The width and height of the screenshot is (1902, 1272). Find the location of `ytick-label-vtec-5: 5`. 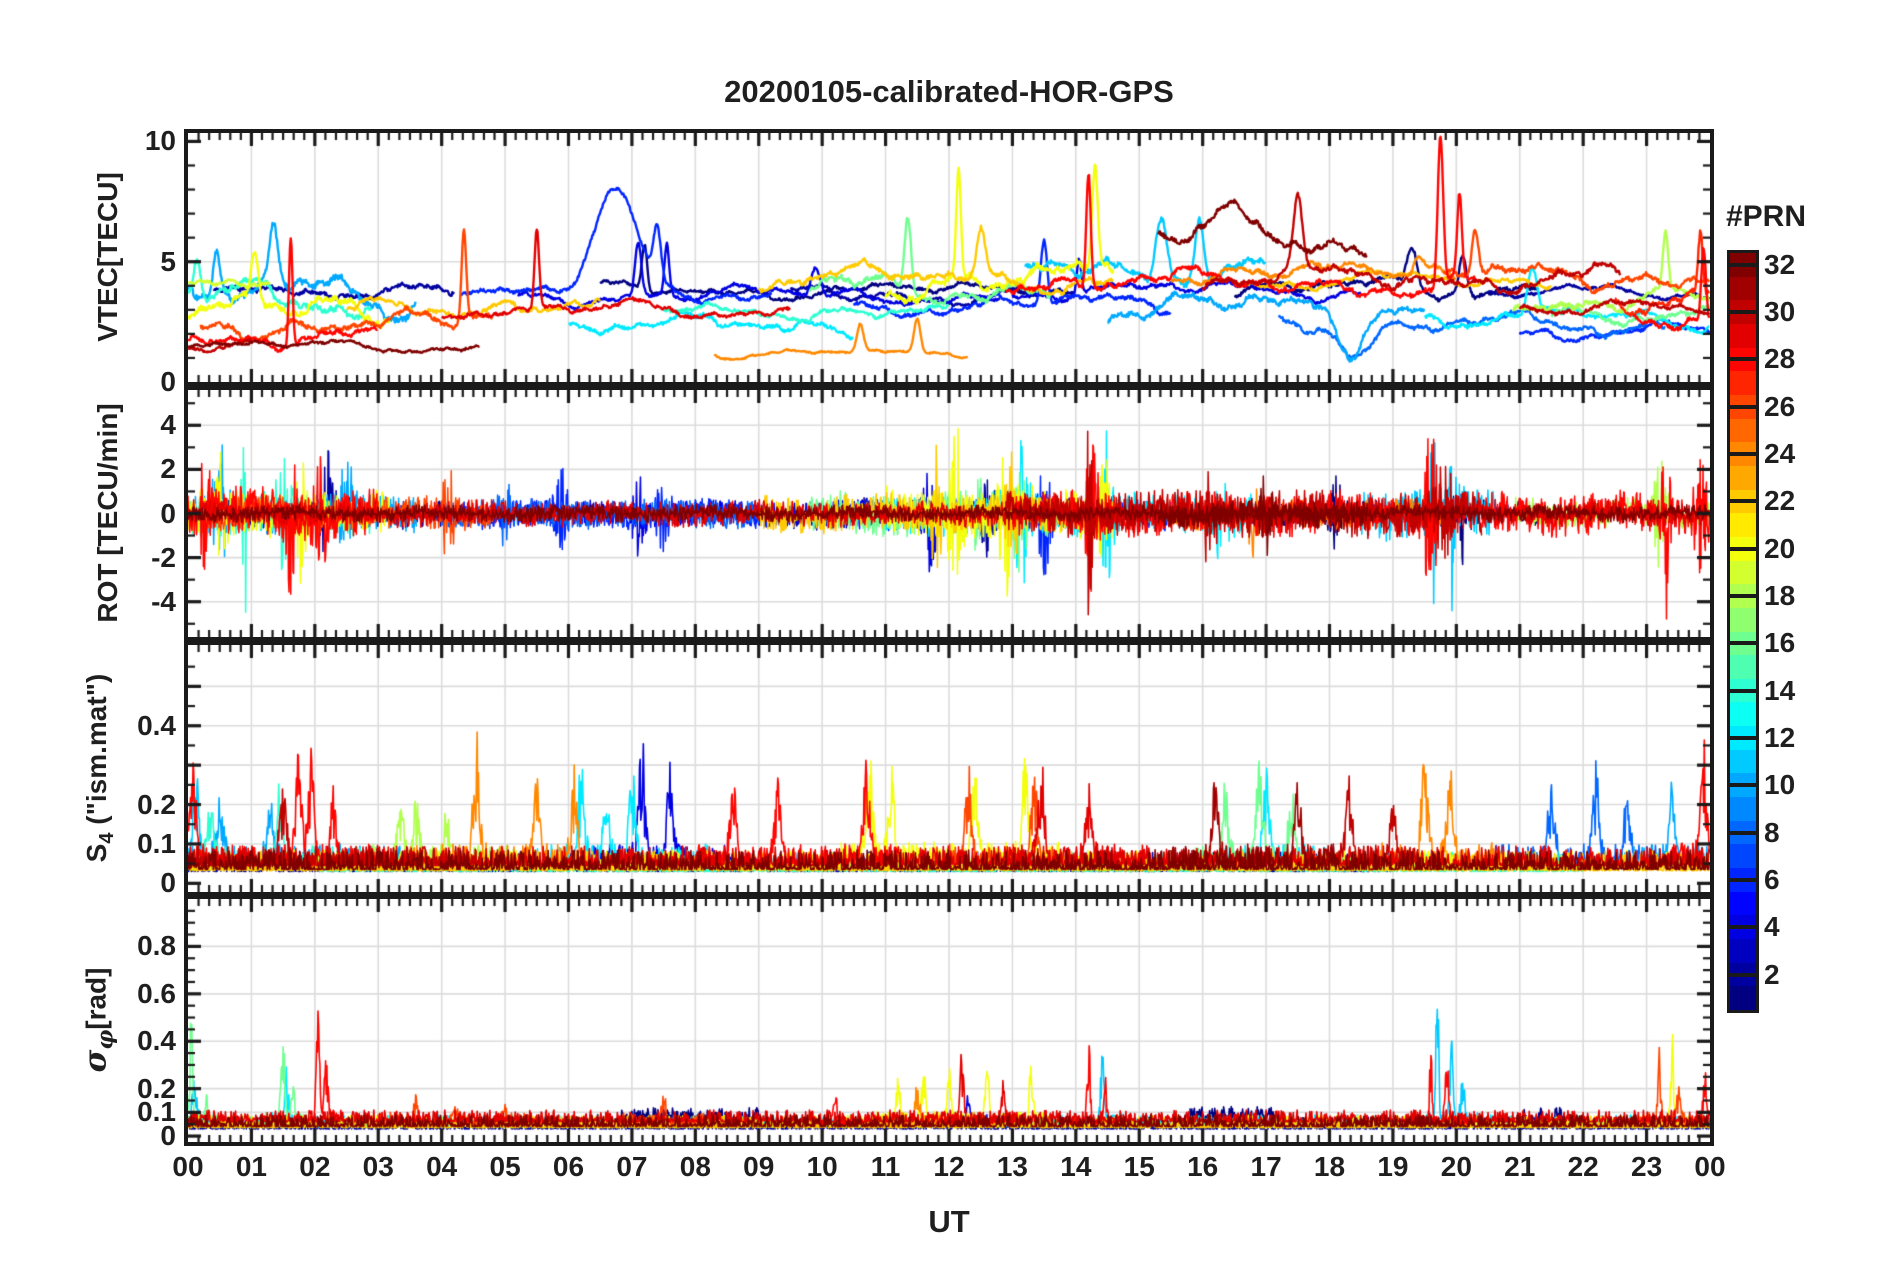

ytick-label-vtec-5: 5 is located at coordinates (168, 261).